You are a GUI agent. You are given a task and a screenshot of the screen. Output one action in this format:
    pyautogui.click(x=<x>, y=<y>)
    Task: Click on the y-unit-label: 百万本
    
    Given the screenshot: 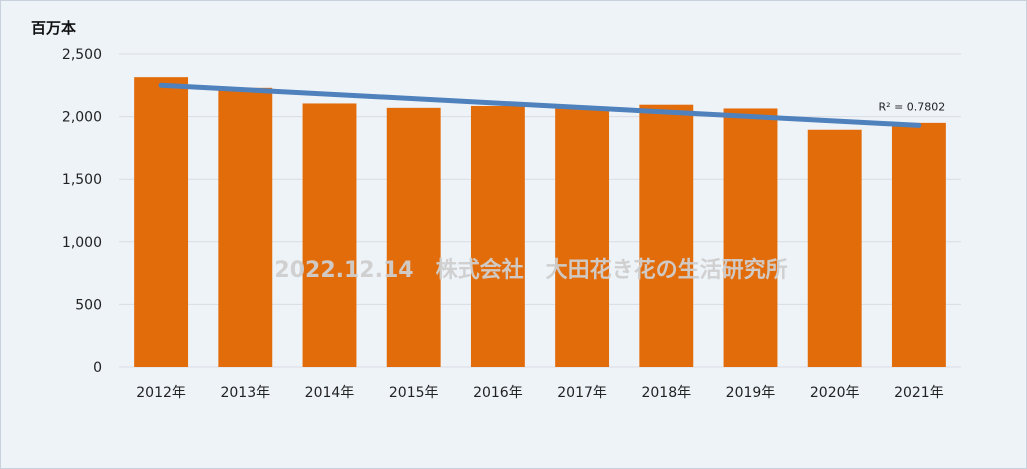 What is the action you would take?
    pyautogui.click(x=53, y=28)
    